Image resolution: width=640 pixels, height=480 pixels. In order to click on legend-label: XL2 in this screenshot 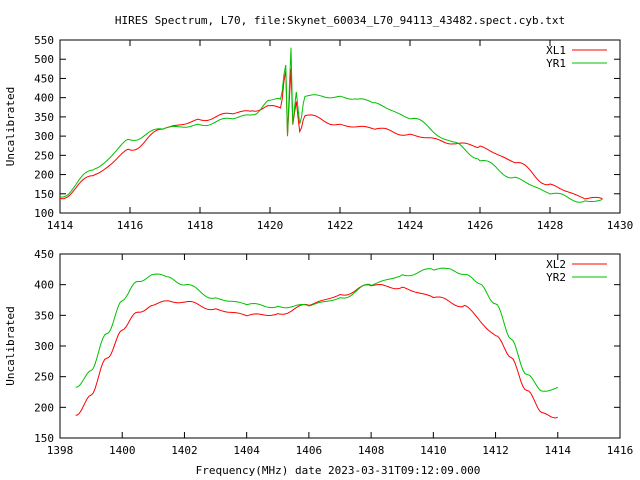, I will do `click(556, 264)`.